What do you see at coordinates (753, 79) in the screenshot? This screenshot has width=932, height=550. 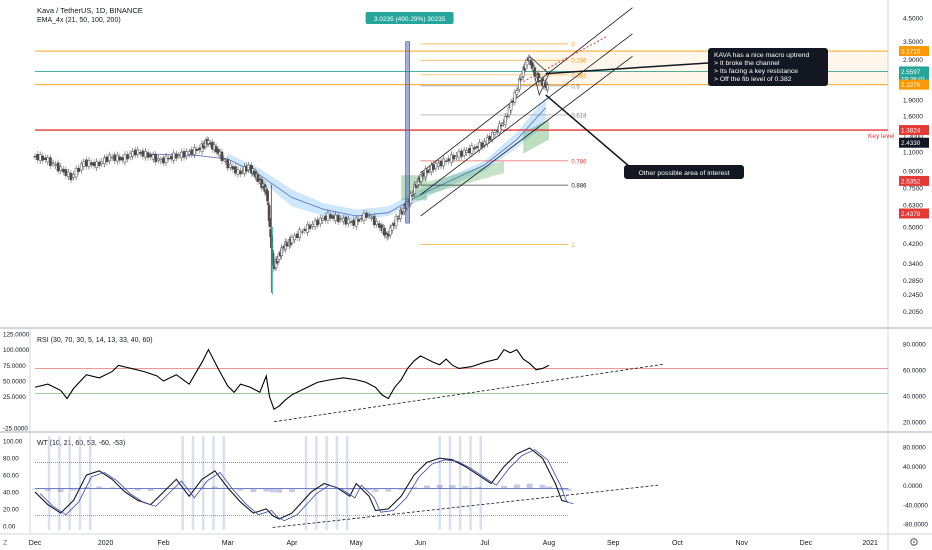 I see `callout-line: > Off the fib level of 0.382` at bounding box center [753, 79].